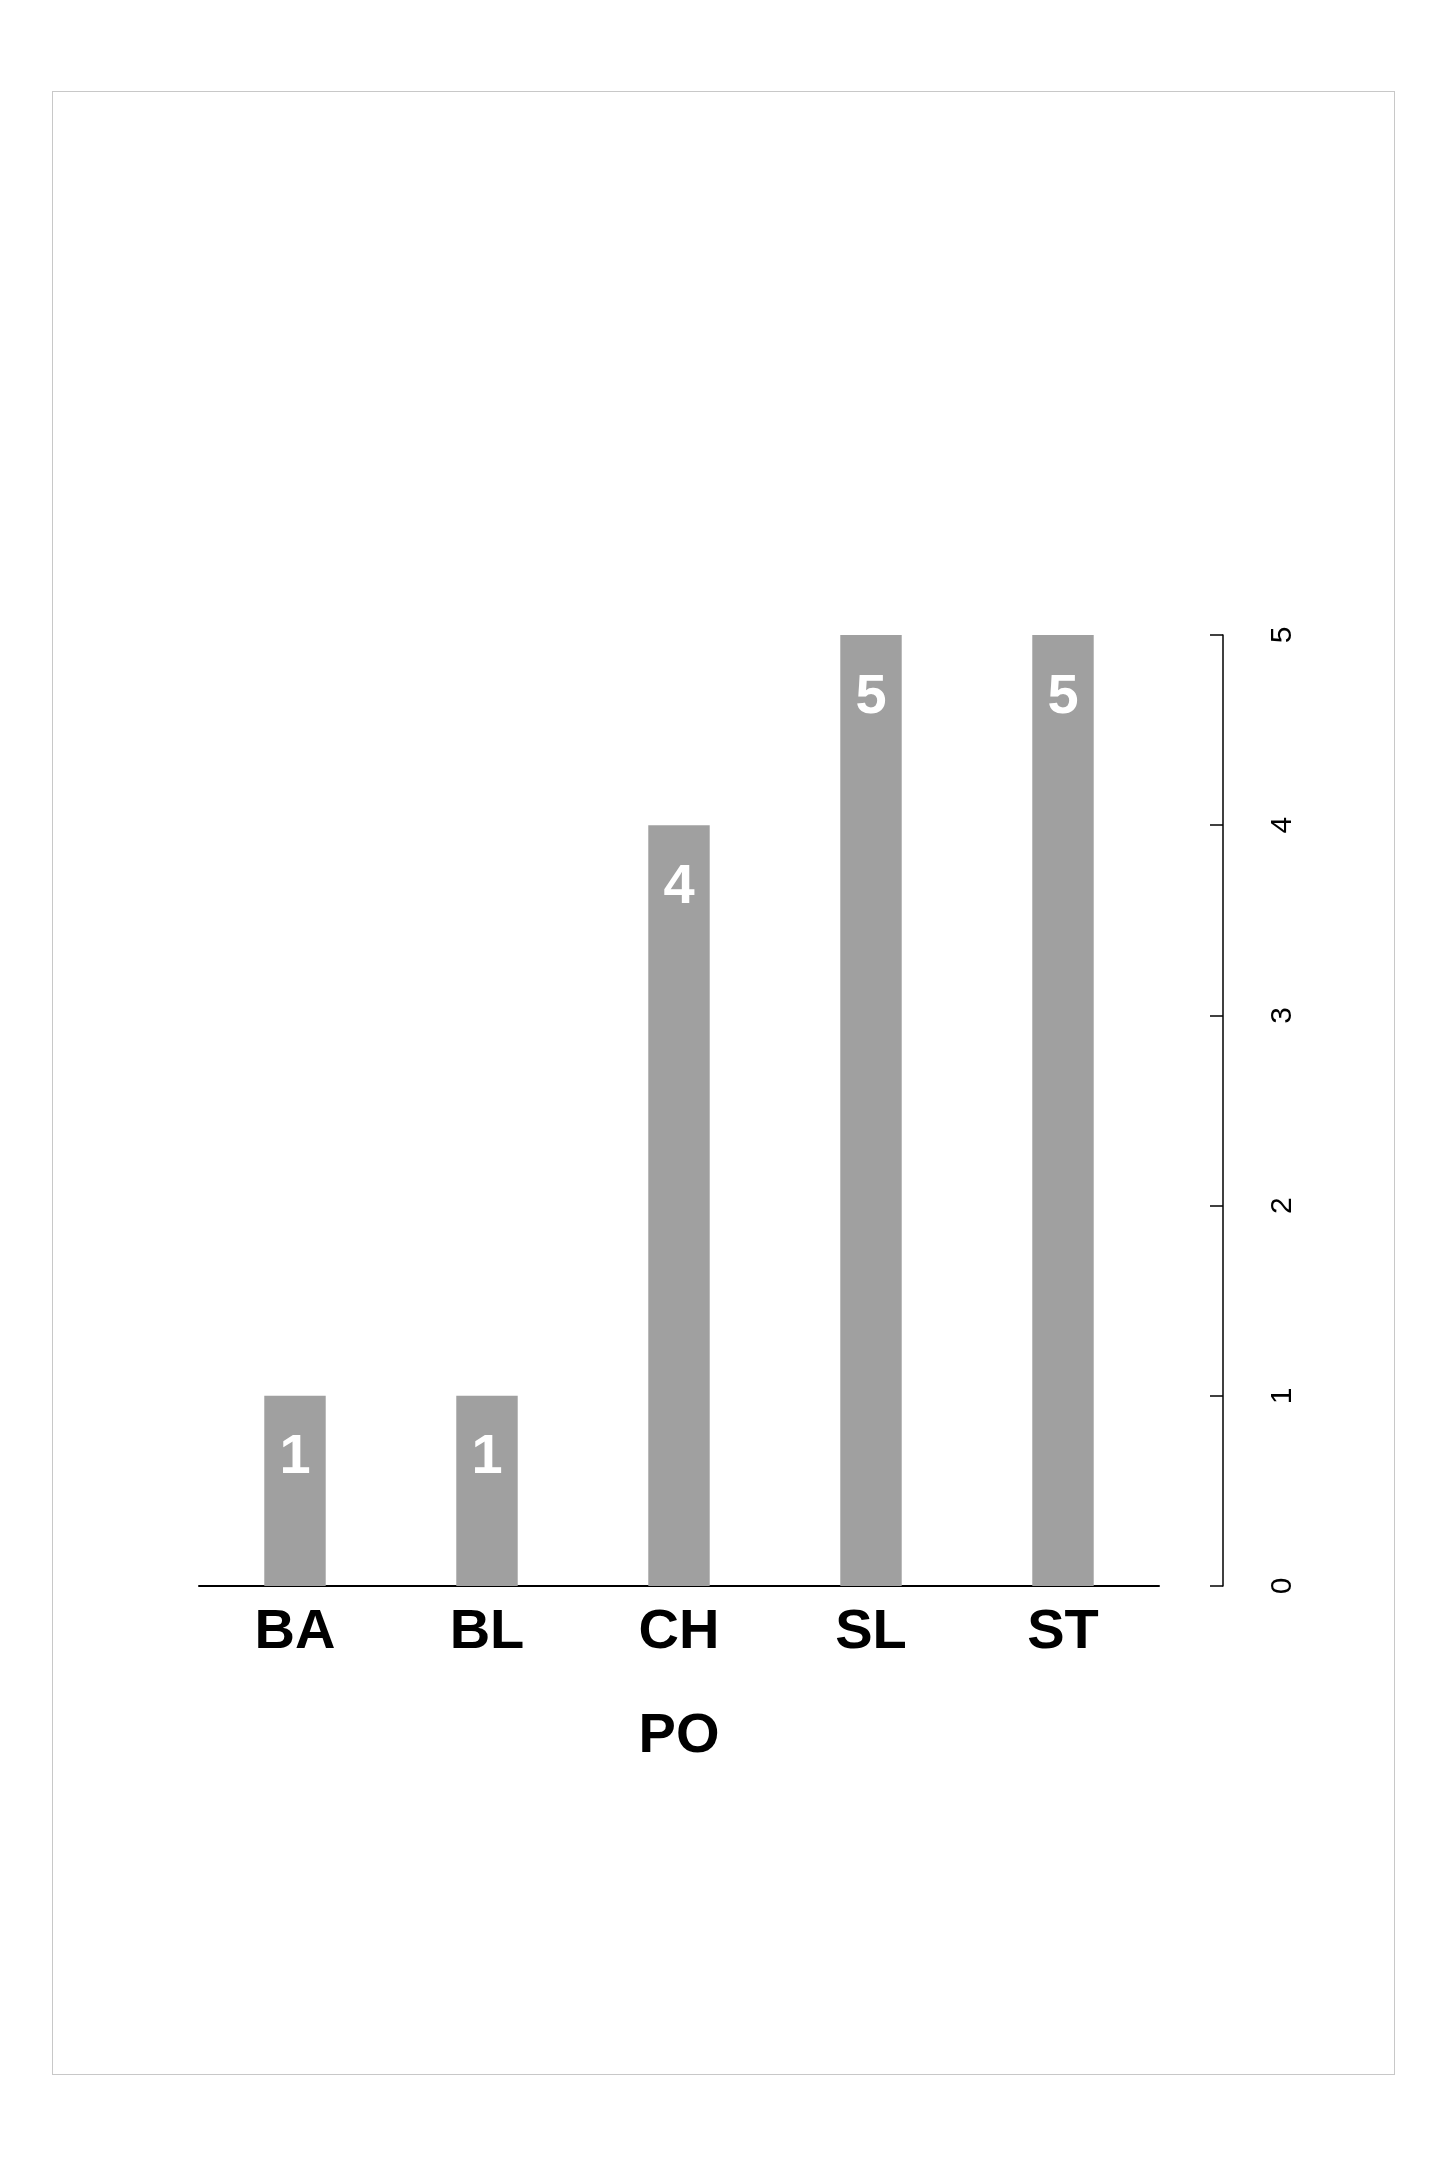 This screenshot has height=2166, width=1445. What do you see at coordinates (679, 1628) in the screenshot?
I see `x-tick-label: CH` at bounding box center [679, 1628].